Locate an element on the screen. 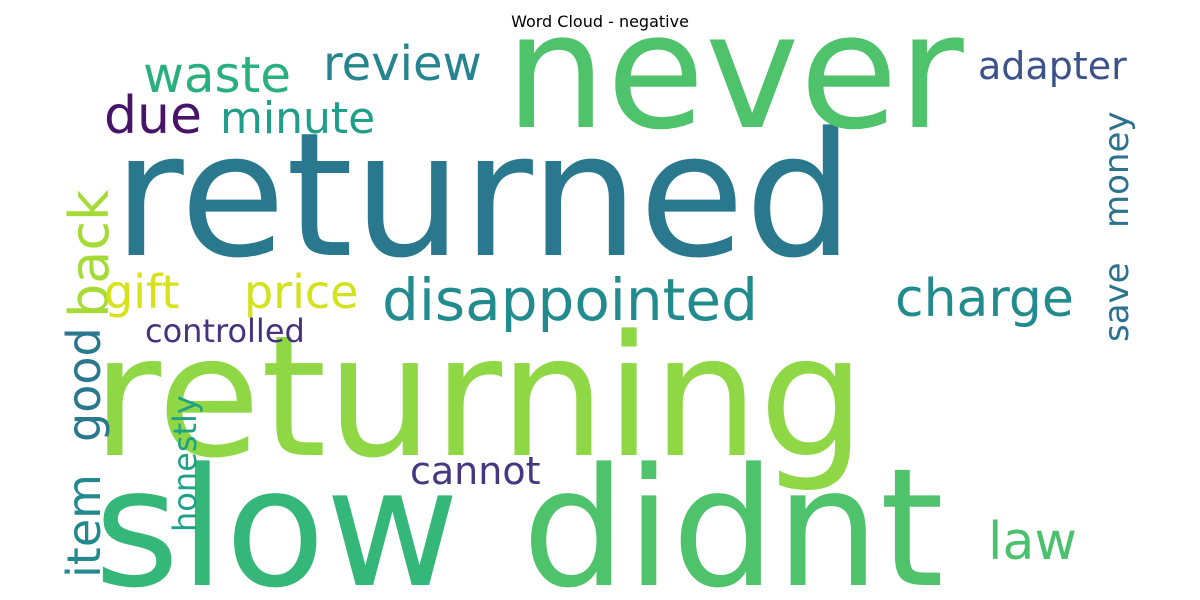 This screenshot has height=600, width=1200. word-back: back is located at coordinates (89, 253).